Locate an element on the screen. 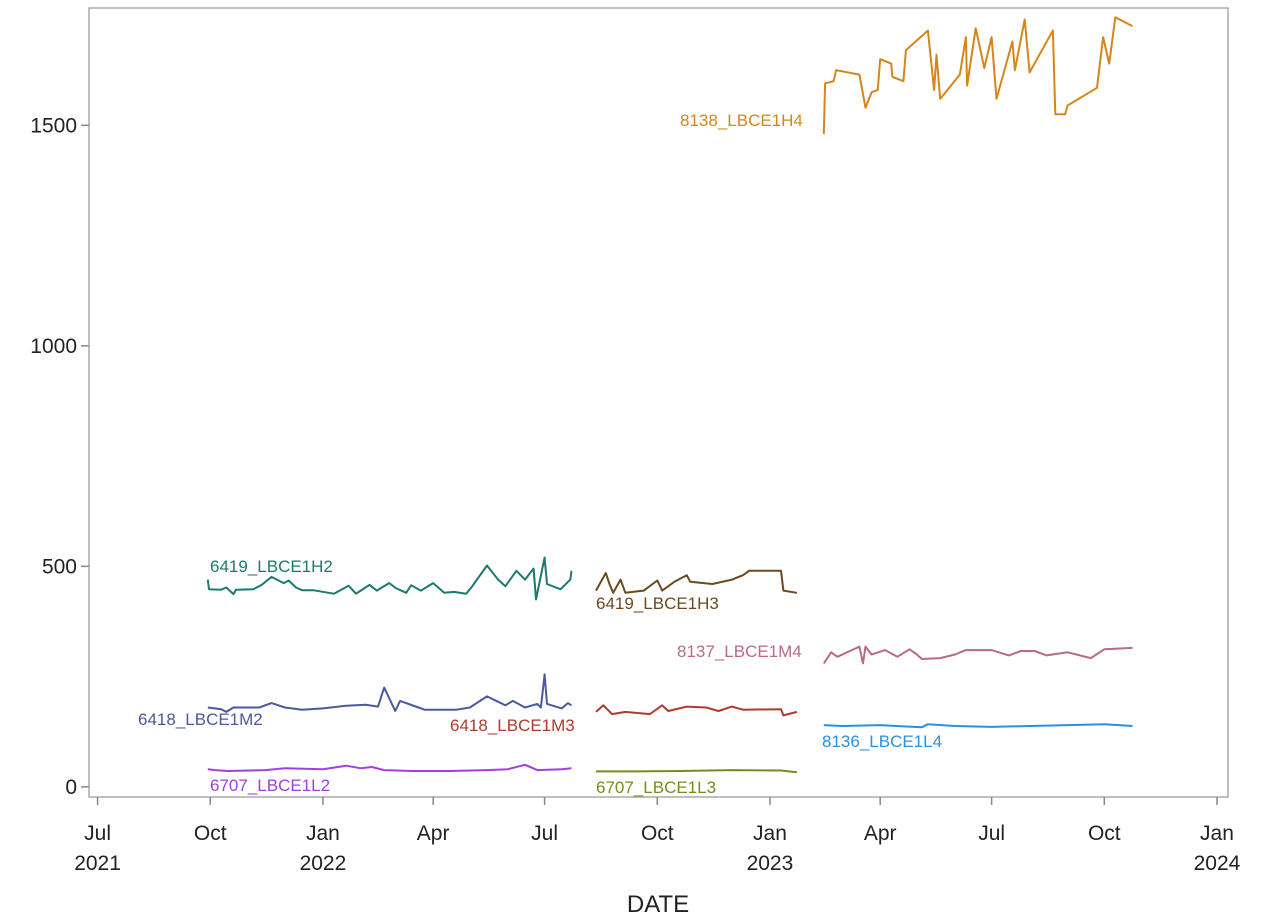 Image resolution: width=1262 pixels, height=924 pixels. series-label: 6418_LBCE1M3 is located at coordinates (512, 725).